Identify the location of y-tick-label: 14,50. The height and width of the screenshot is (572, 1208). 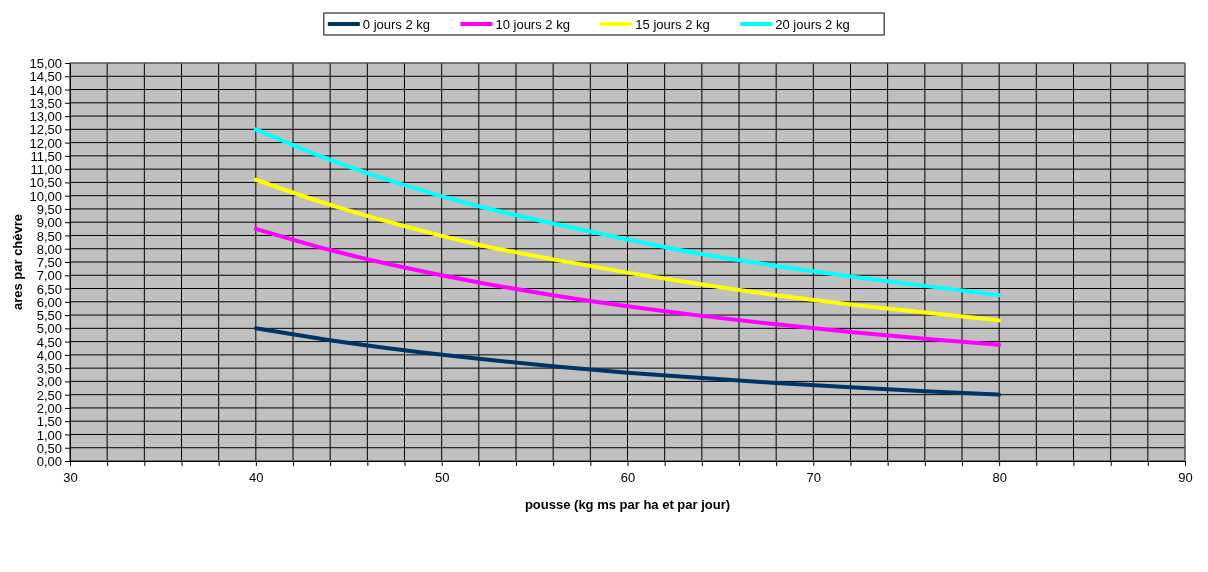
(45, 77).